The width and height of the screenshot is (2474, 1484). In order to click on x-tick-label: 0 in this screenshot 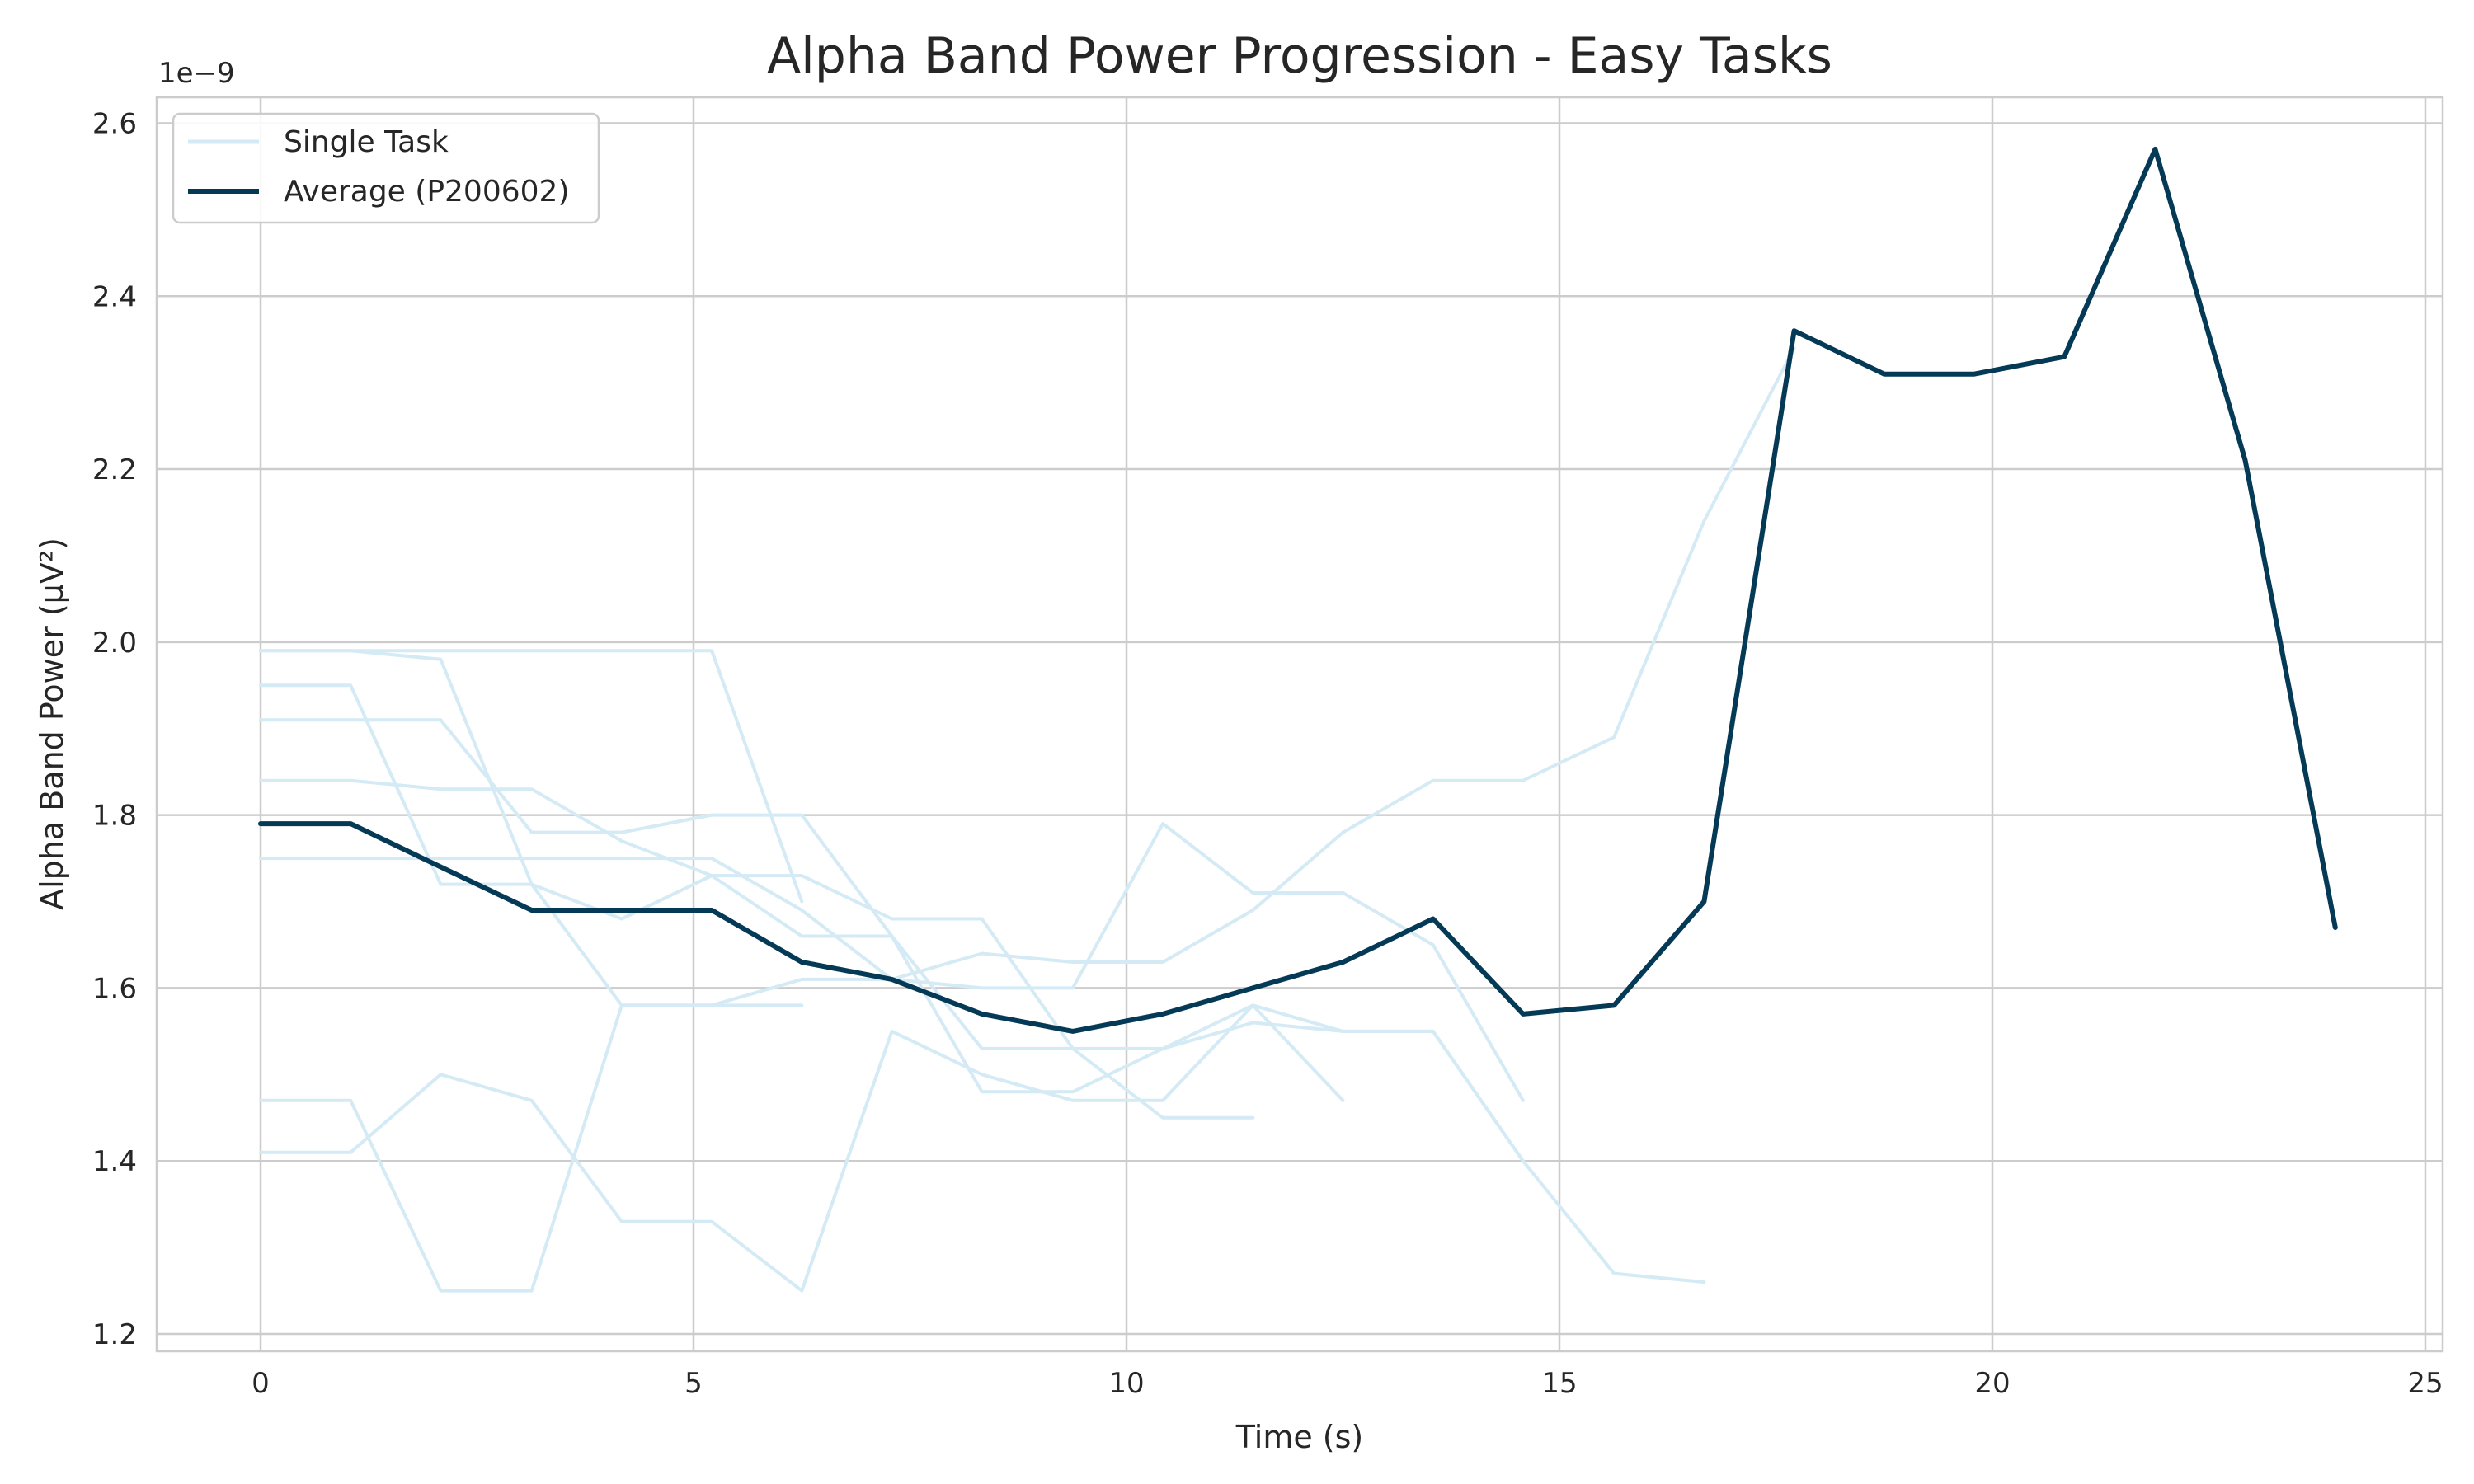, I will do `click(261, 1383)`.